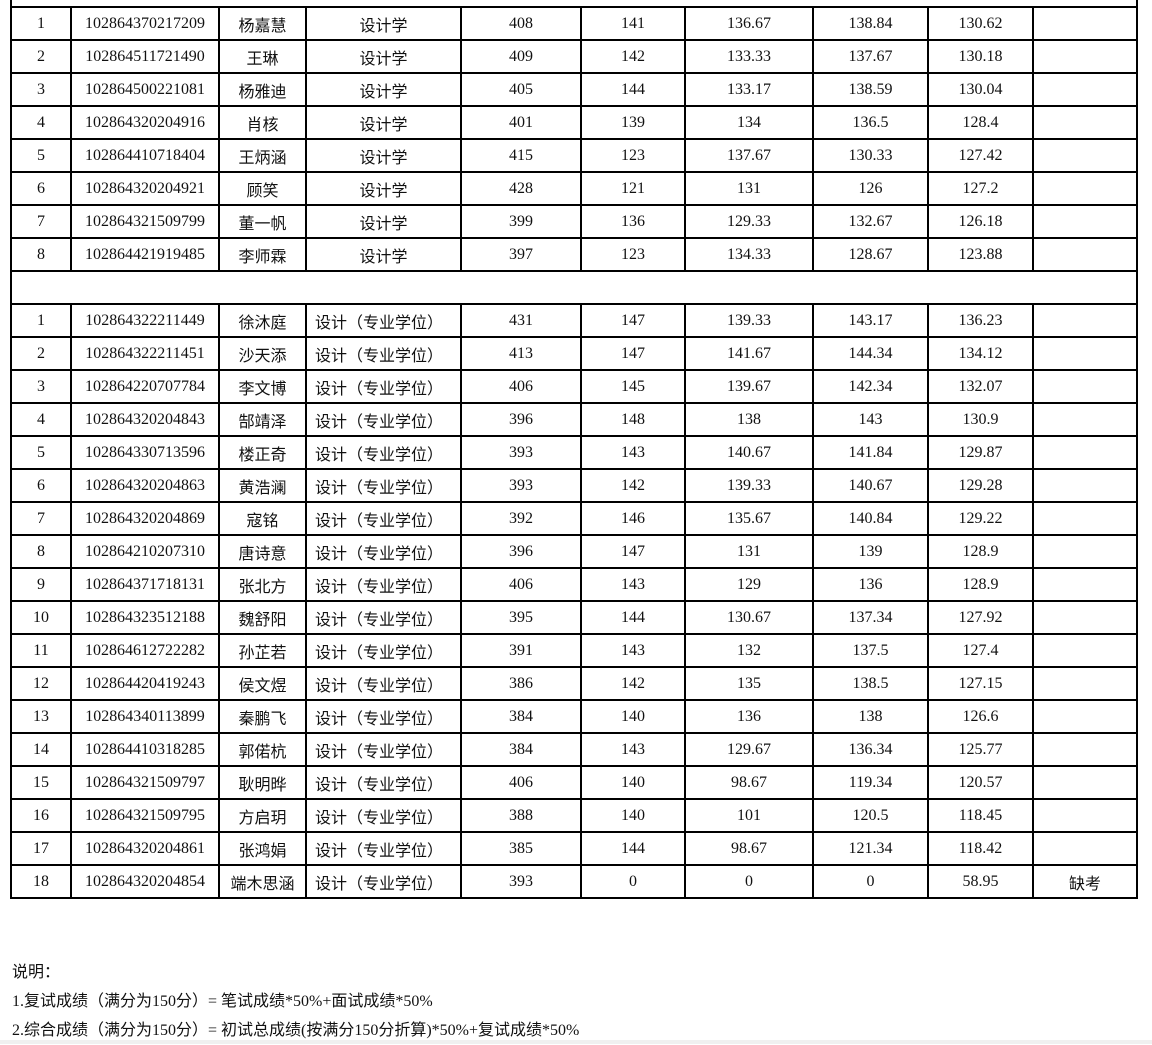  Describe the element at coordinates (41, 386) in the screenshot. I see `rank-cell: 3` at that location.